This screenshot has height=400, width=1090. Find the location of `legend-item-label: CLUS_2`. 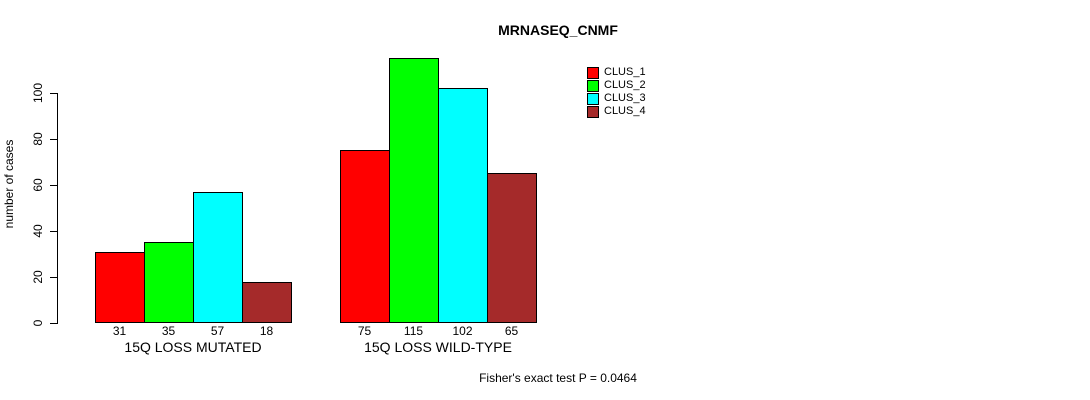

legend-item-label: CLUS_2 is located at coordinates (625, 85).